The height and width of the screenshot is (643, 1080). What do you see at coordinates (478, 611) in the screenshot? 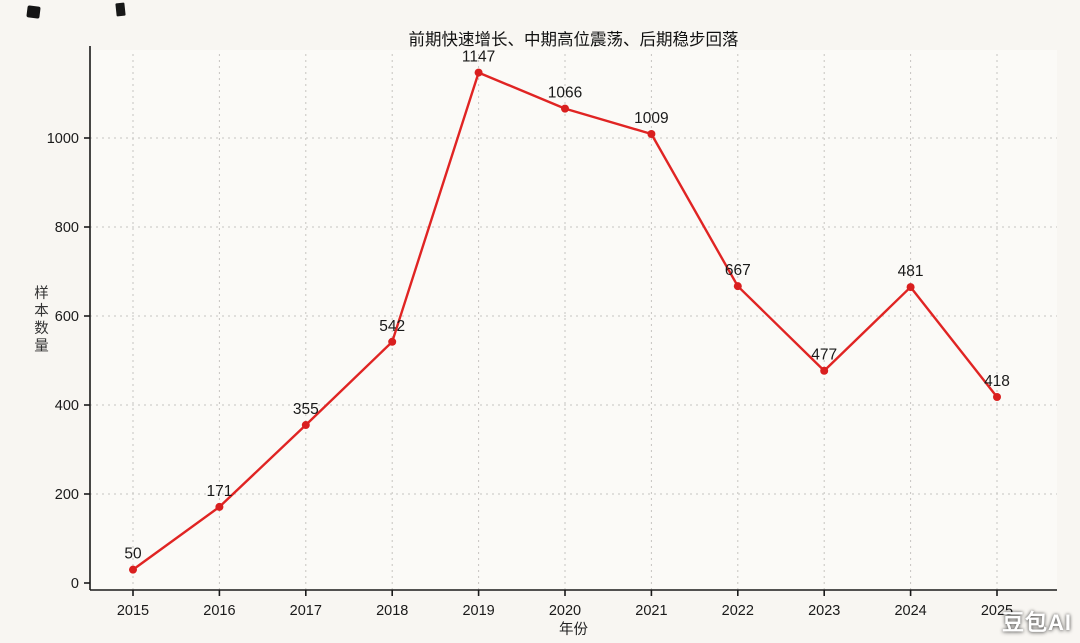
I see `x-tick-label: 2019` at bounding box center [478, 611].